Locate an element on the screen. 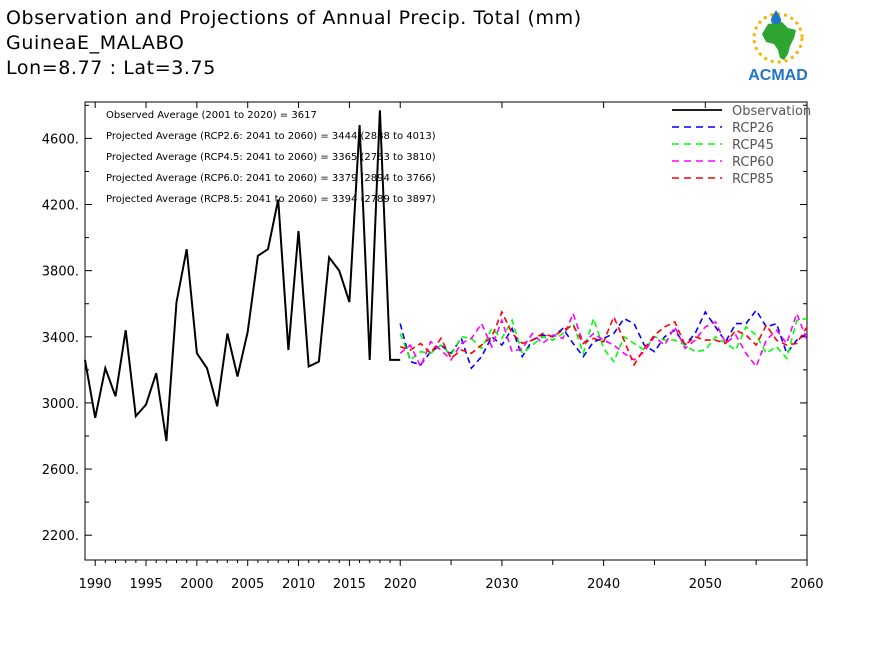  legend: Observation RCP26 RCP45 RCP60 RCP85 is located at coordinates (741, 145).